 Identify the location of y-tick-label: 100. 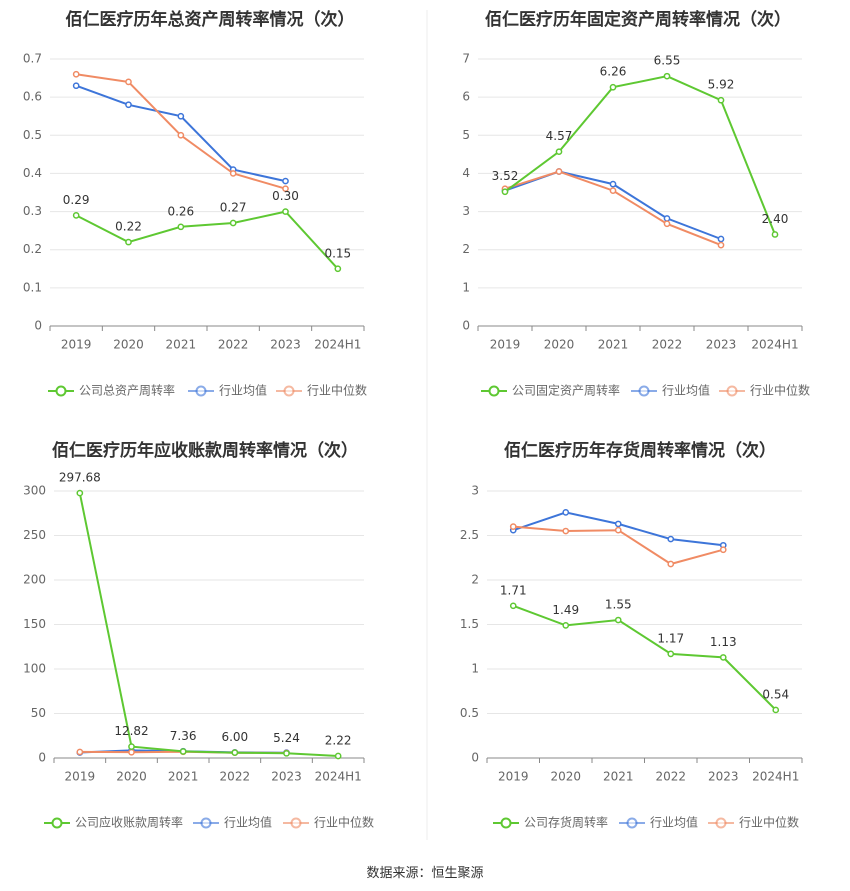
(34, 669).